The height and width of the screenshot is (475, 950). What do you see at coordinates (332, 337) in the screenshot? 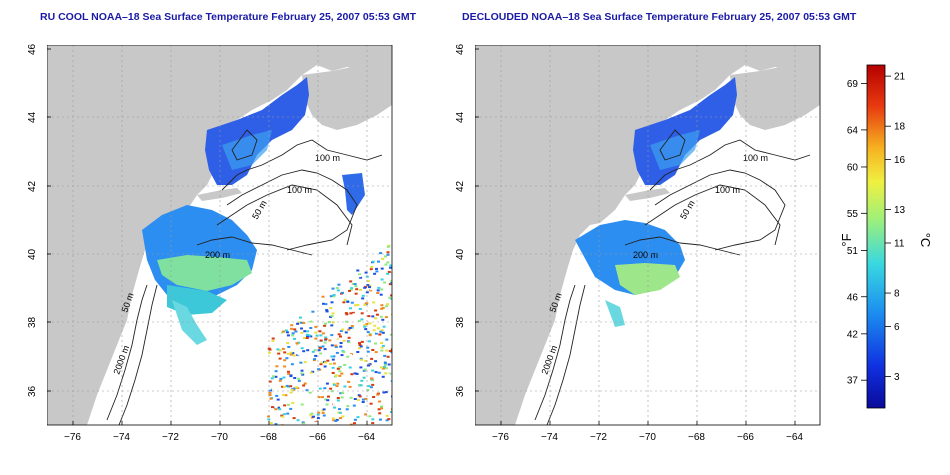
I see `offshore-noisy-pixels` at bounding box center [332, 337].